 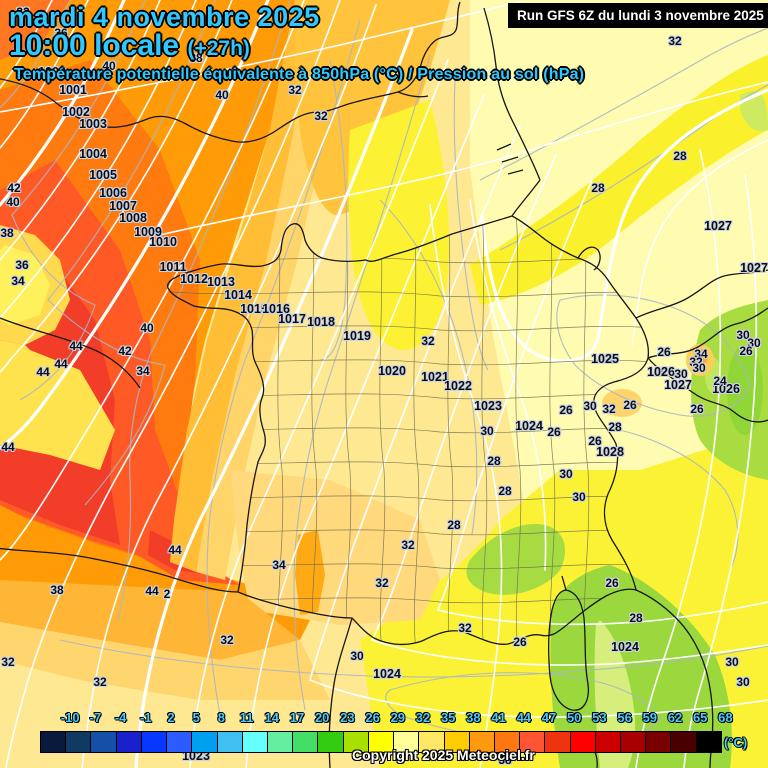 What do you see at coordinates (624, 717) in the screenshot?
I see `scale-tick: 56` at bounding box center [624, 717].